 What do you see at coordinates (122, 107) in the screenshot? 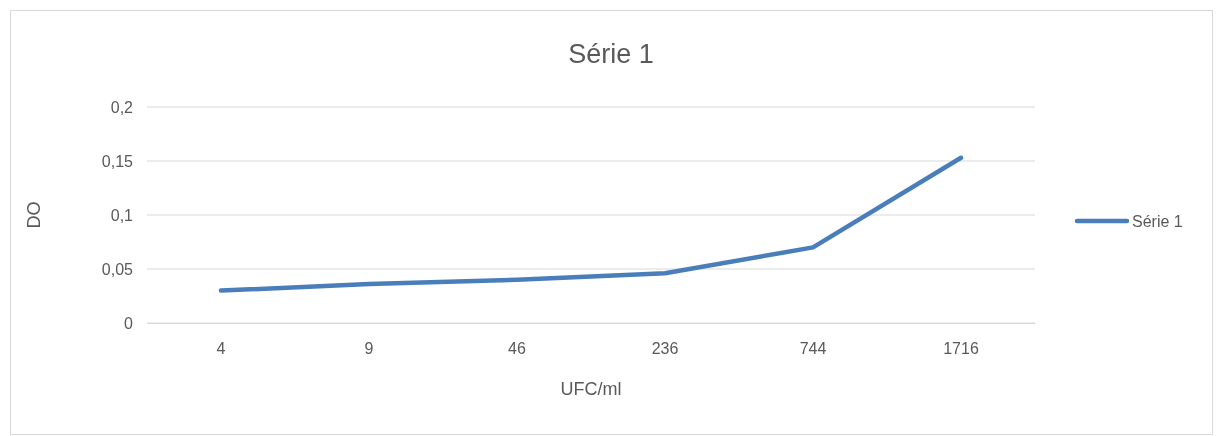
I see `y-tick-label: 0,2` at bounding box center [122, 107].